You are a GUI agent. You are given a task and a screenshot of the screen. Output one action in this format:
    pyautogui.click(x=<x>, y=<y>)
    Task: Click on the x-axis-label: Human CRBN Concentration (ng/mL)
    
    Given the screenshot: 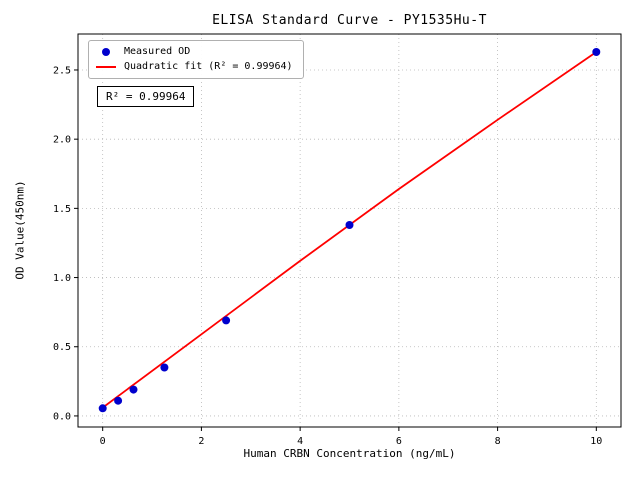 What is the action you would take?
    pyautogui.click(x=349, y=453)
    